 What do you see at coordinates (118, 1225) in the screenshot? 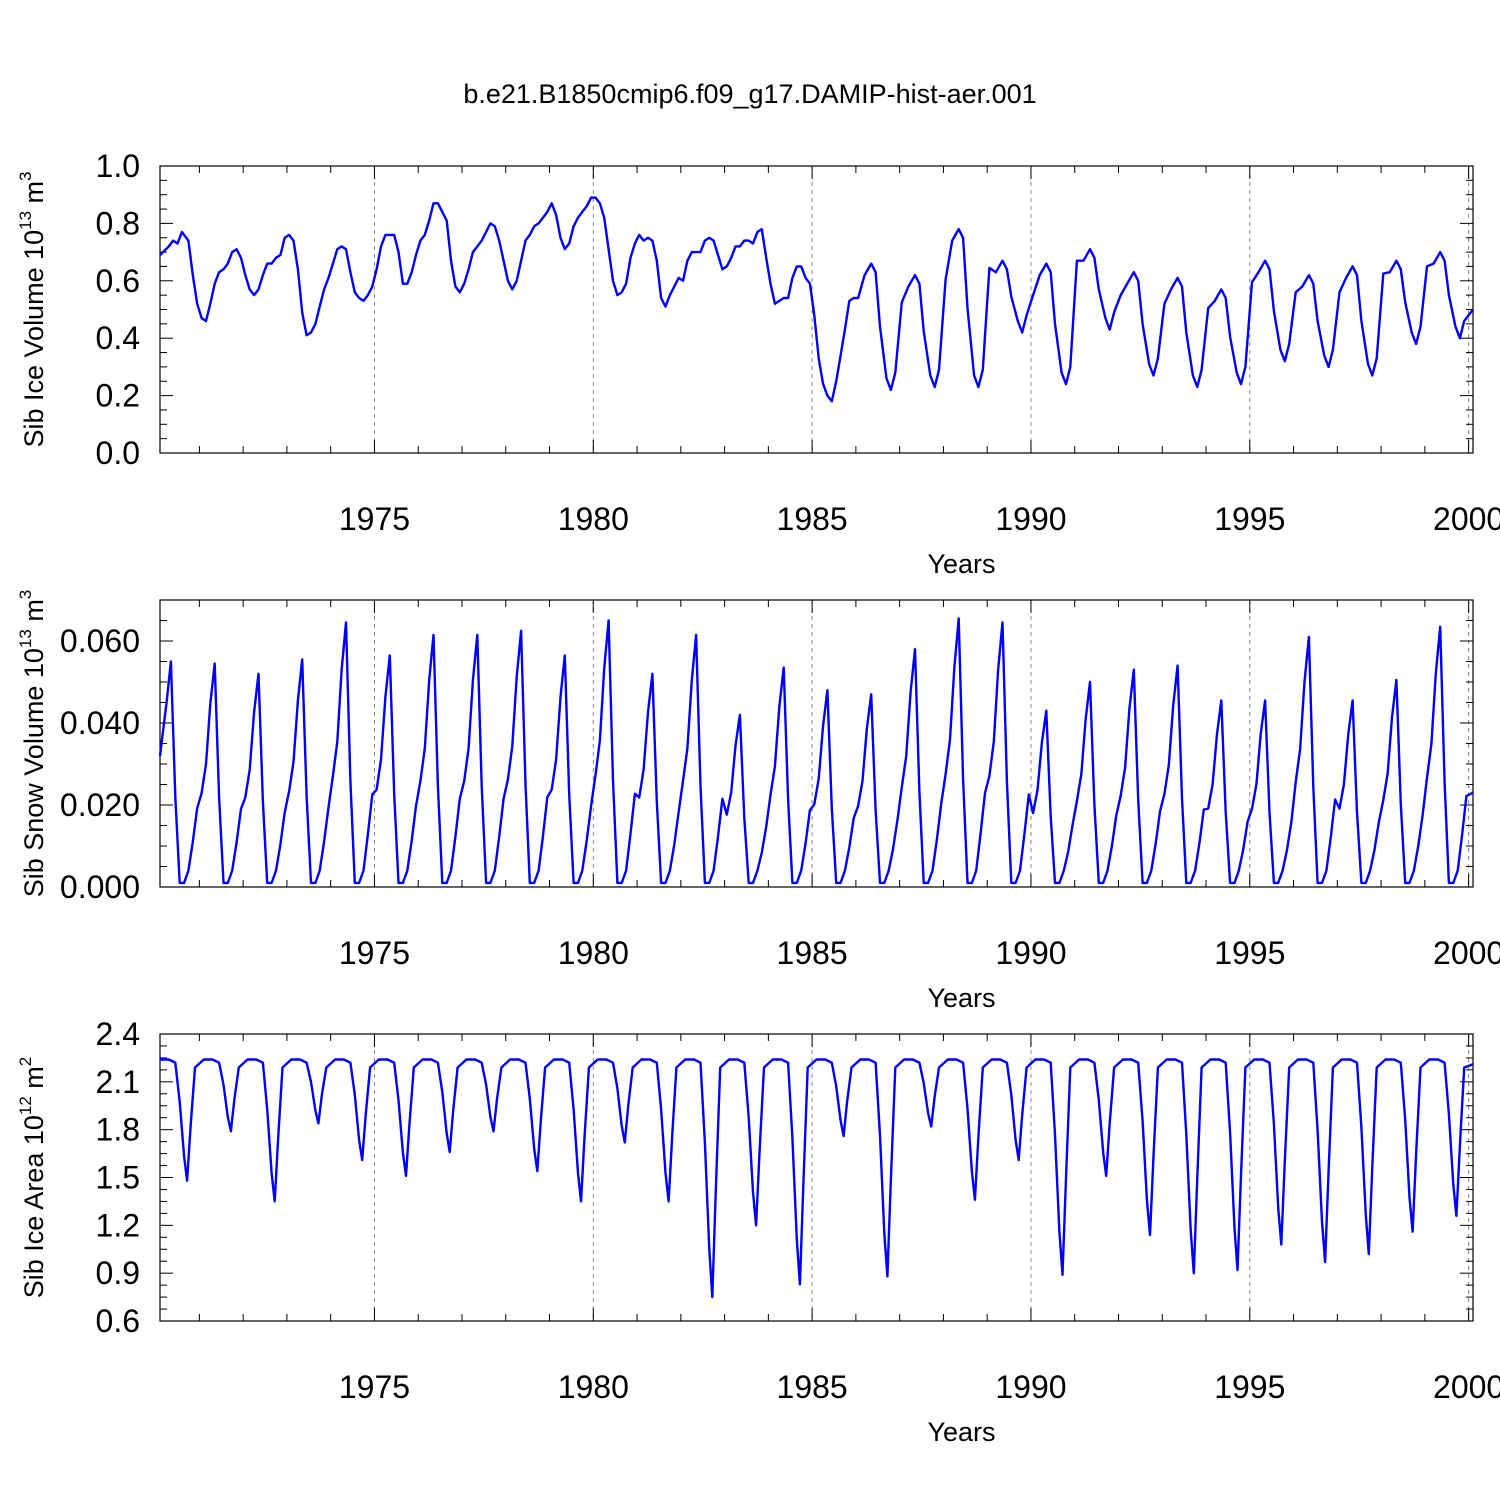
I see `y-tick-label: 1.2` at bounding box center [118, 1225].